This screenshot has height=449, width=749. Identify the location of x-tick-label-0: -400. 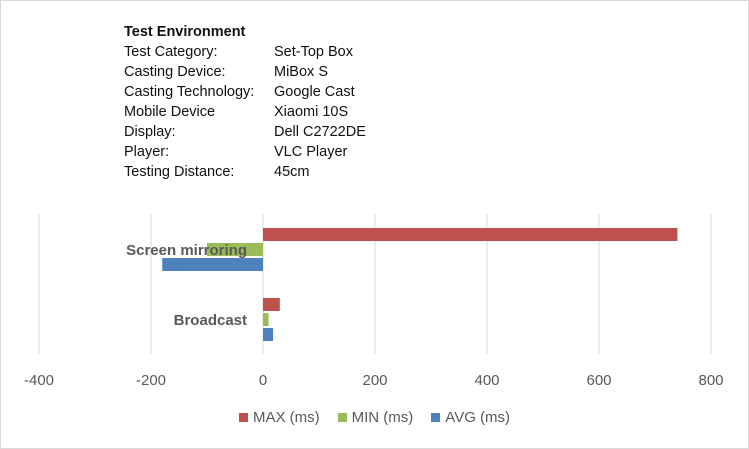
(39, 380).